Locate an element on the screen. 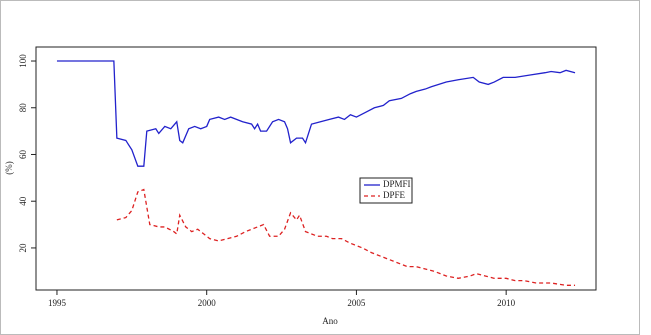 This screenshot has width=651, height=335. legend-box is located at coordinates (386, 190).